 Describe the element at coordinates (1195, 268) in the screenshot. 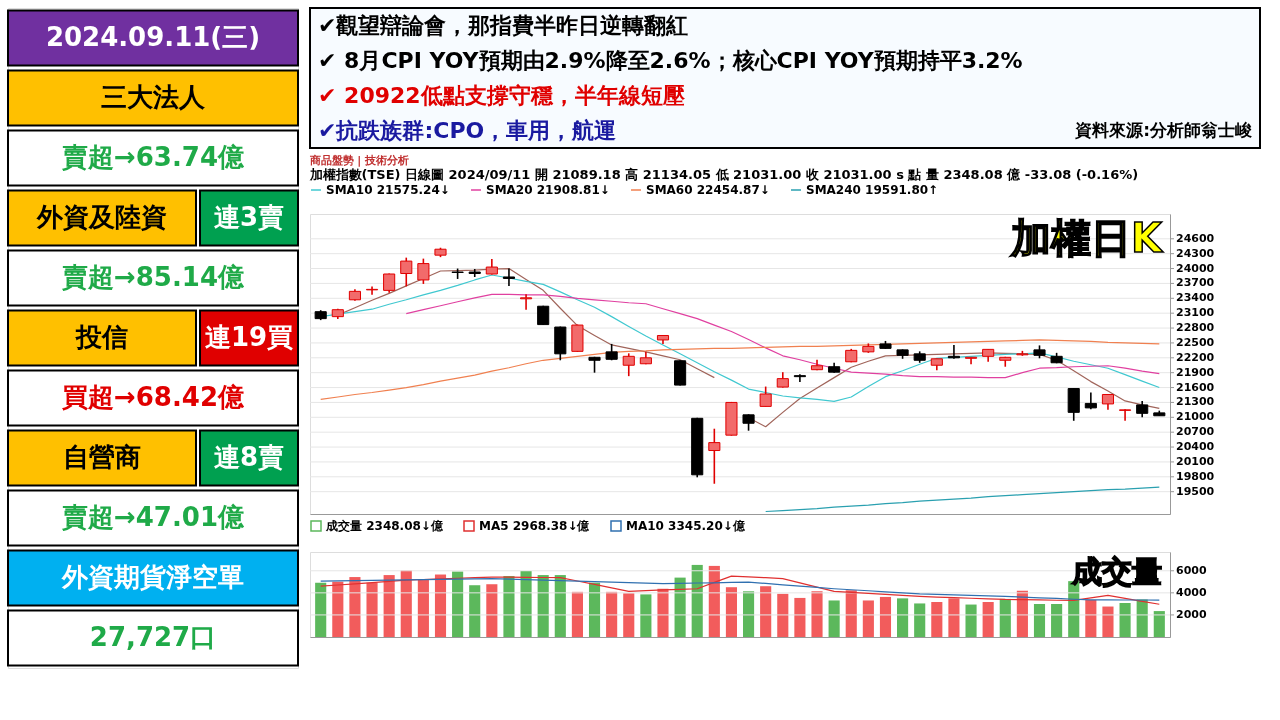

I see `y-tick-label: 24000` at that location.